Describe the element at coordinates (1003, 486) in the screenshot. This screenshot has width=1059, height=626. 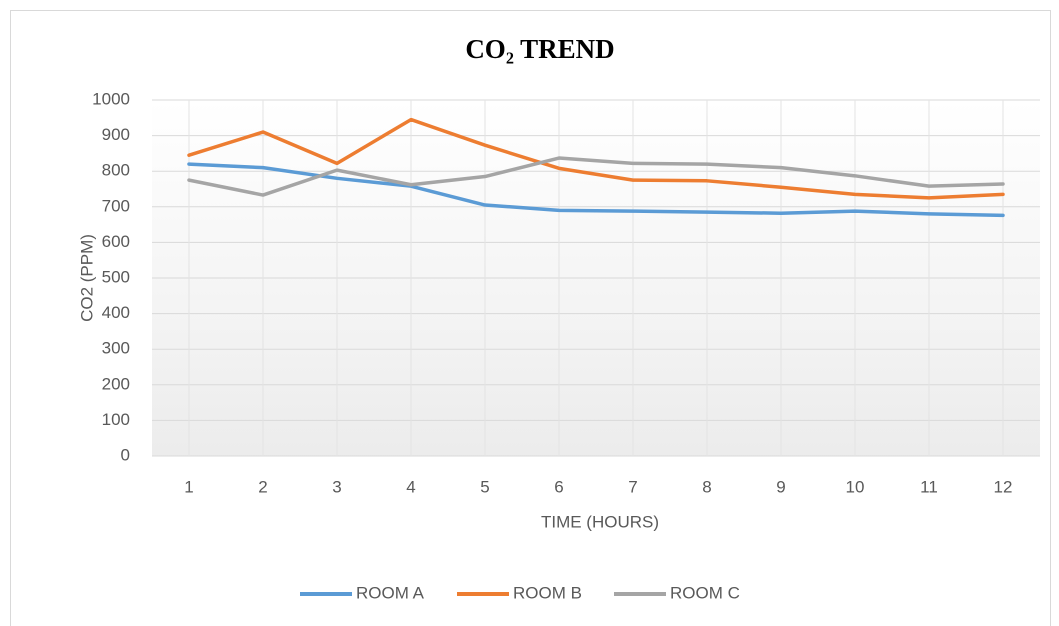
I see `x-tick-label: 12` at that location.